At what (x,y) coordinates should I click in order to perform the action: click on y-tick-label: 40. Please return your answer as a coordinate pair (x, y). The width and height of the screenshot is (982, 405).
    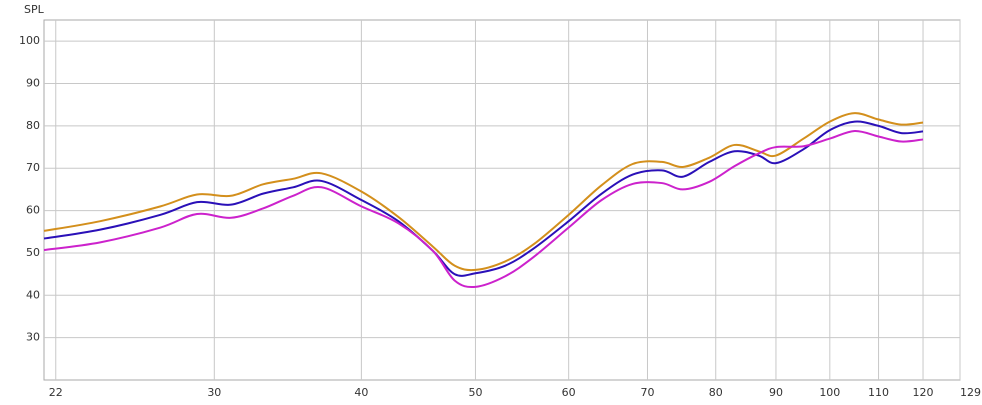
    Looking at the image, I should click on (33, 294).